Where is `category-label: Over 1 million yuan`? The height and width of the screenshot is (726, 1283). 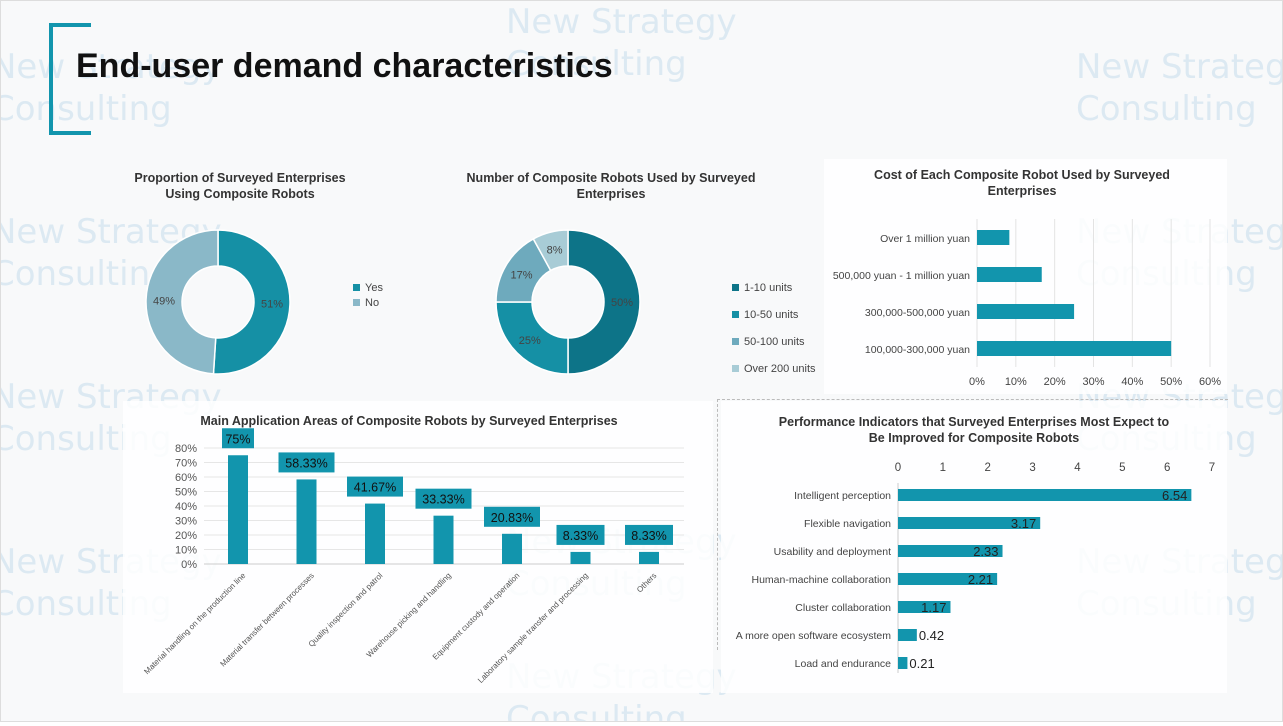
category-label: Over 1 million yuan is located at coordinates (925, 239).